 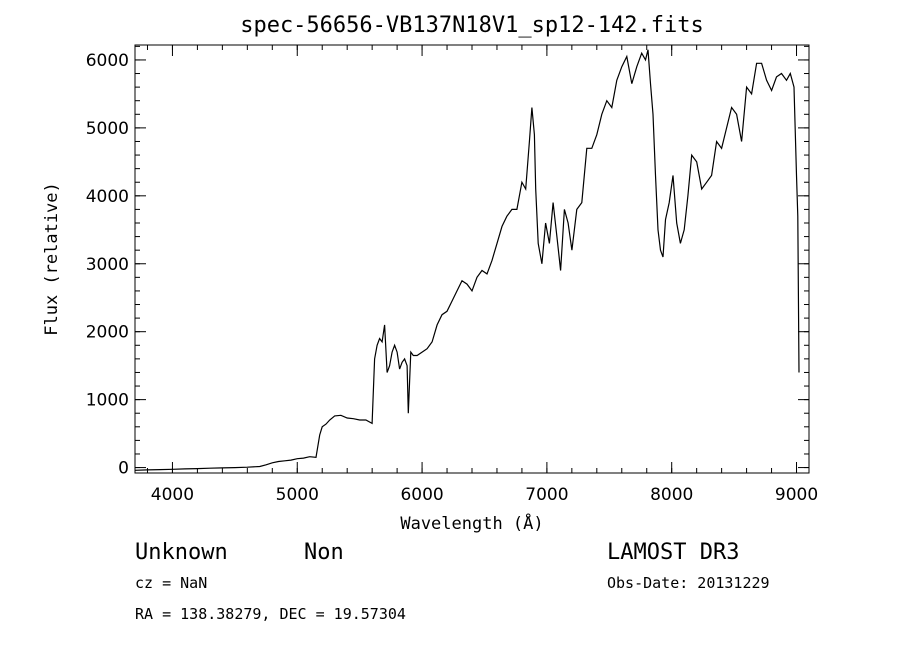 What do you see at coordinates (673, 552) in the screenshot?
I see `survey-name: LAMOST DR3` at bounding box center [673, 552].